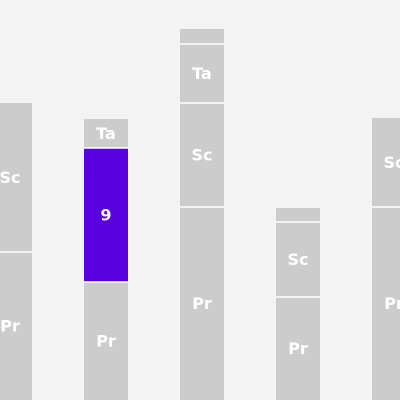 Image resolution: width=400 pixels, height=400 pixels. Describe the element at coordinates (106, 259) in the screenshot. I see `stack-1: Pr 9 Ta` at that location.